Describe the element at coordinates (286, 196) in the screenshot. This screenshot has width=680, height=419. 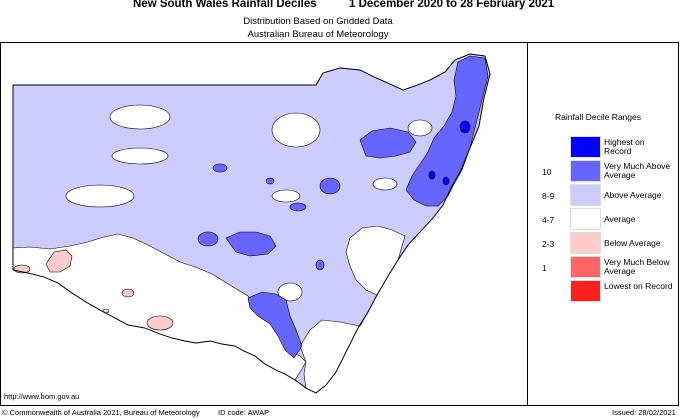
I see `average-patch-mid` at that location.